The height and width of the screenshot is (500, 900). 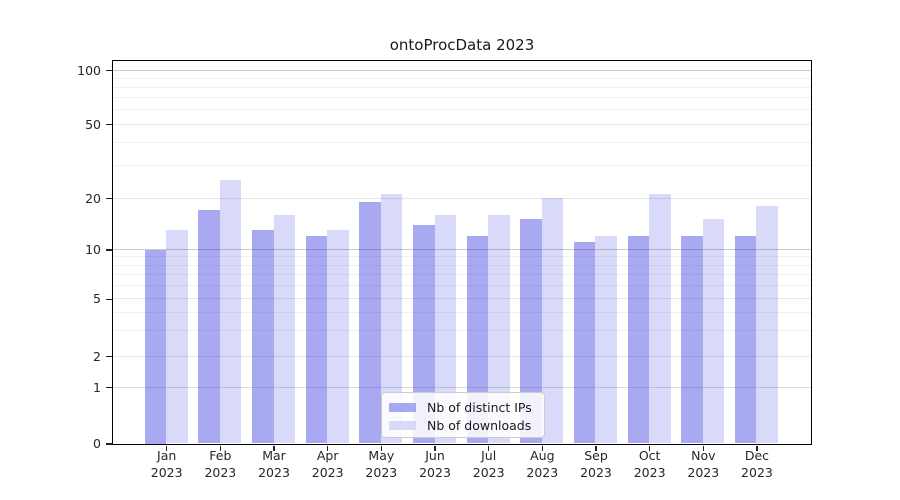 I want to click on legend-label-downloads: Nb of downloads, so click(x=479, y=425).